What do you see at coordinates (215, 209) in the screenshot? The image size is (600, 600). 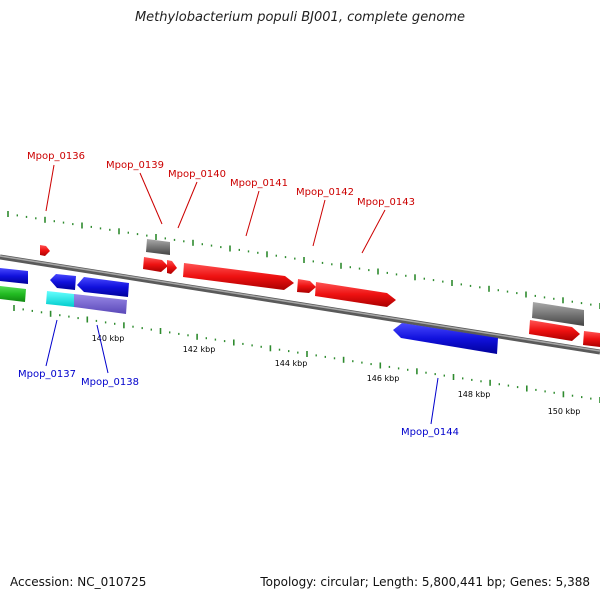 I see `forward-leader-lines` at bounding box center [215, 209].